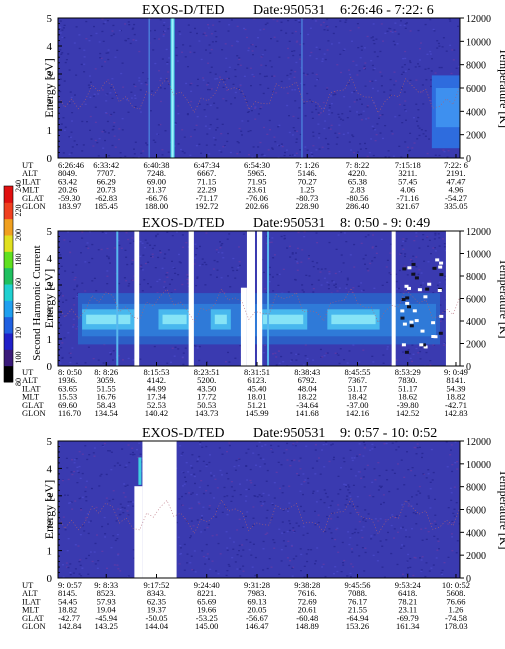 The image size is (505, 649). What do you see at coordinates (18, 382) in the screenshot?
I see `colorbar-tick-label: 80` at bounding box center [18, 382].